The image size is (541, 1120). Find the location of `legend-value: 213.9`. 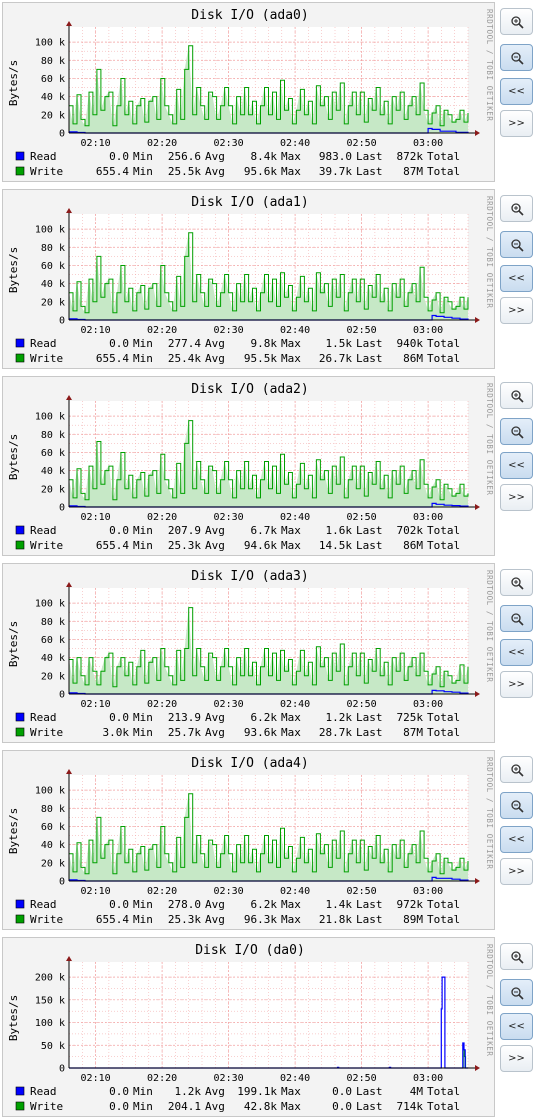

legend-value: 213.9 is located at coordinates (184, 717).